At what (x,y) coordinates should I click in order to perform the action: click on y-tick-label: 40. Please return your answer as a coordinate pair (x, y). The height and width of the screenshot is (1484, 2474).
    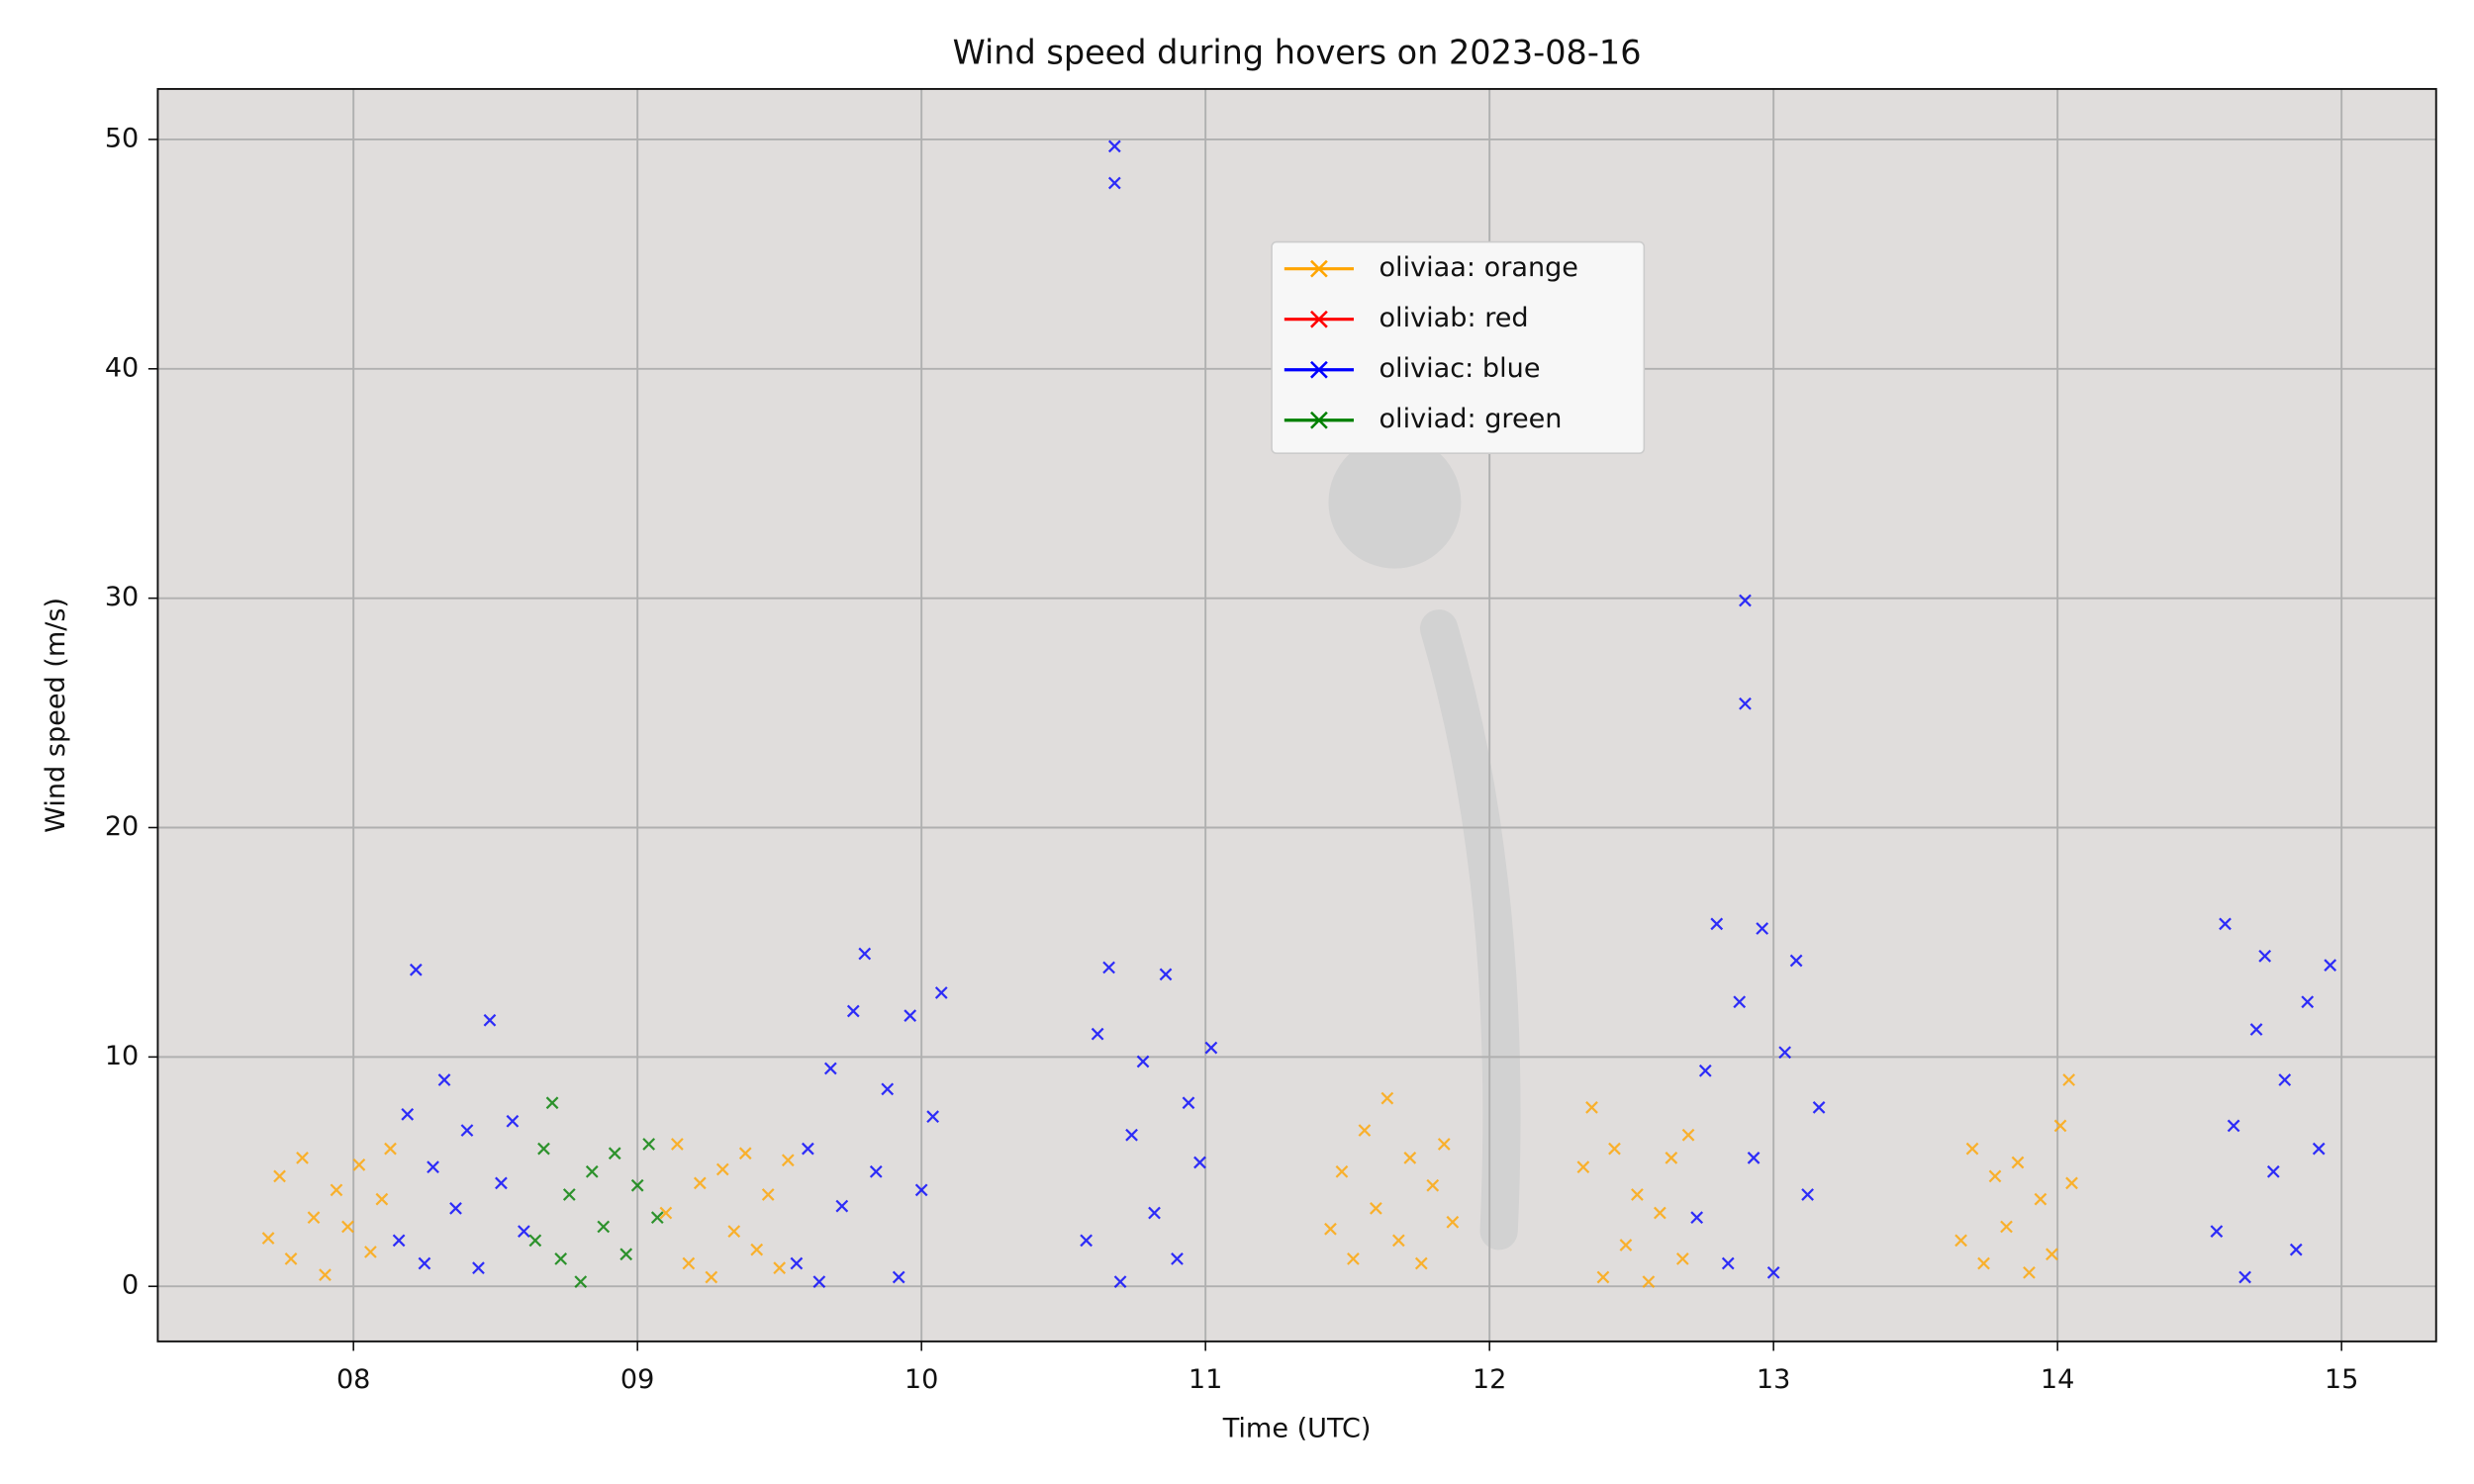
    Looking at the image, I should click on (122, 367).